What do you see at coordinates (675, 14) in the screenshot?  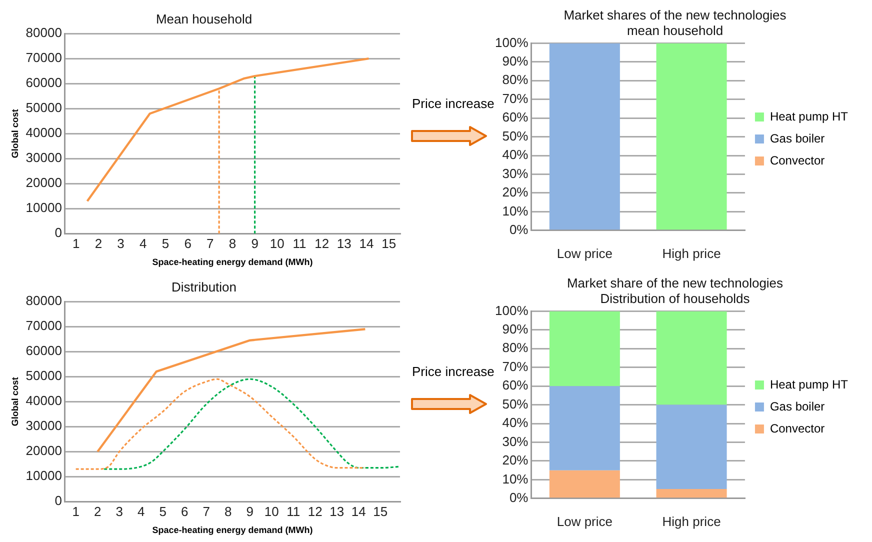 I see `chart-title: Market shares of the new technologies` at bounding box center [675, 14].